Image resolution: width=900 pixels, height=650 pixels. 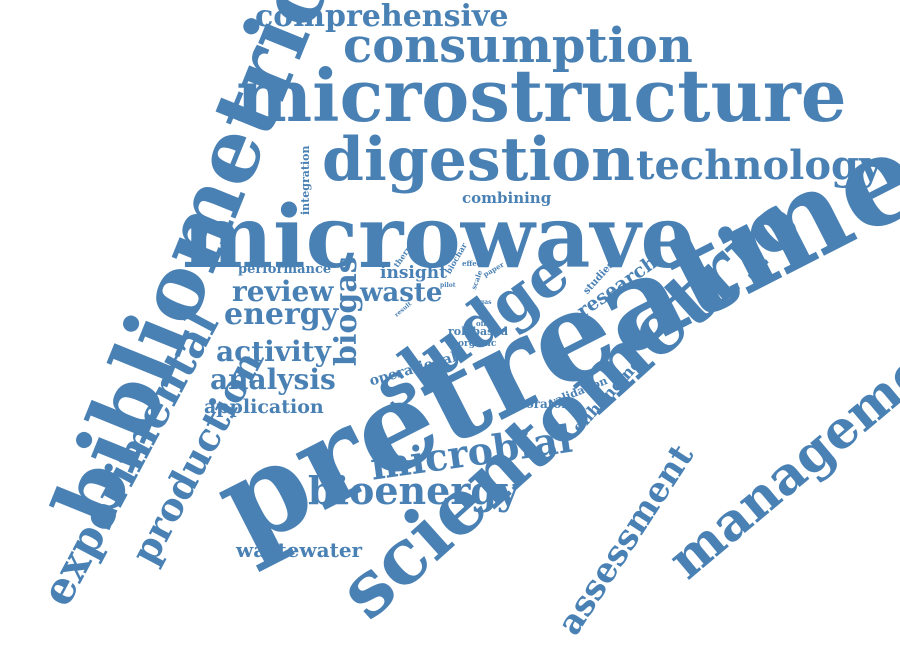 What do you see at coordinates (273, 351) in the screenshot?
I see `word-activity: activity` at bounding box center [273, 351].